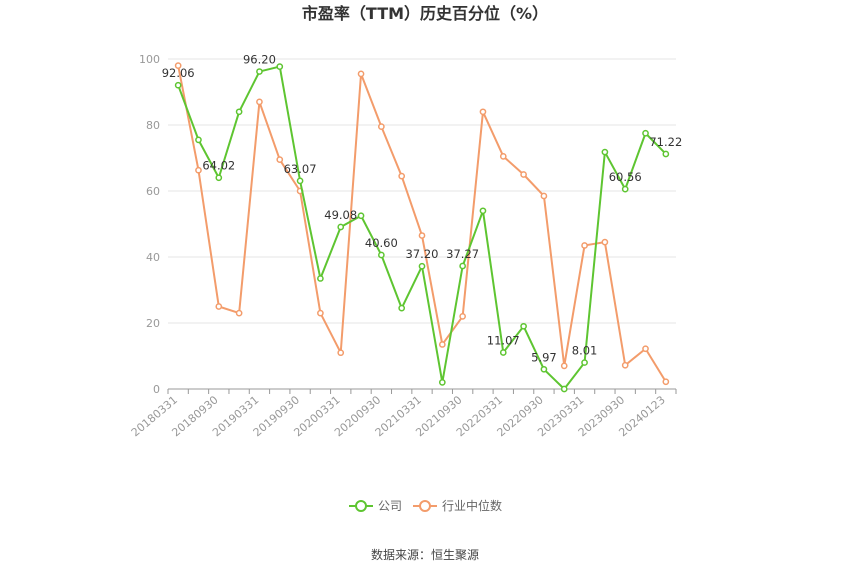 This screenshot has width=850, height=575. What do you see at coordinates (544, 357) in the screenshot?
I see `data-label: 5.97` at bounding box center [544, 357].